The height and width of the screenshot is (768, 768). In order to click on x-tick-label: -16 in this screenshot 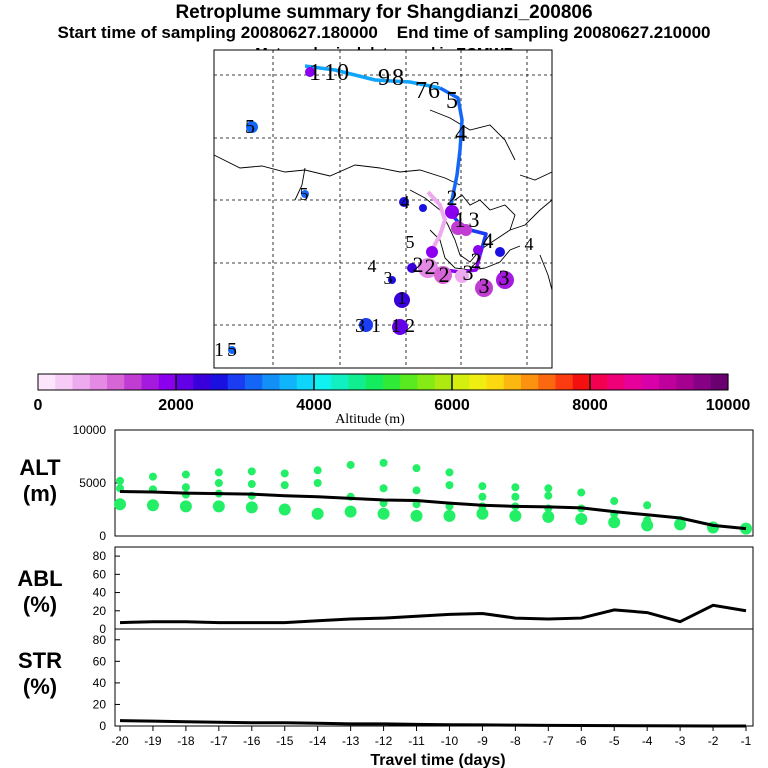, I will do `click(252, 741)`.